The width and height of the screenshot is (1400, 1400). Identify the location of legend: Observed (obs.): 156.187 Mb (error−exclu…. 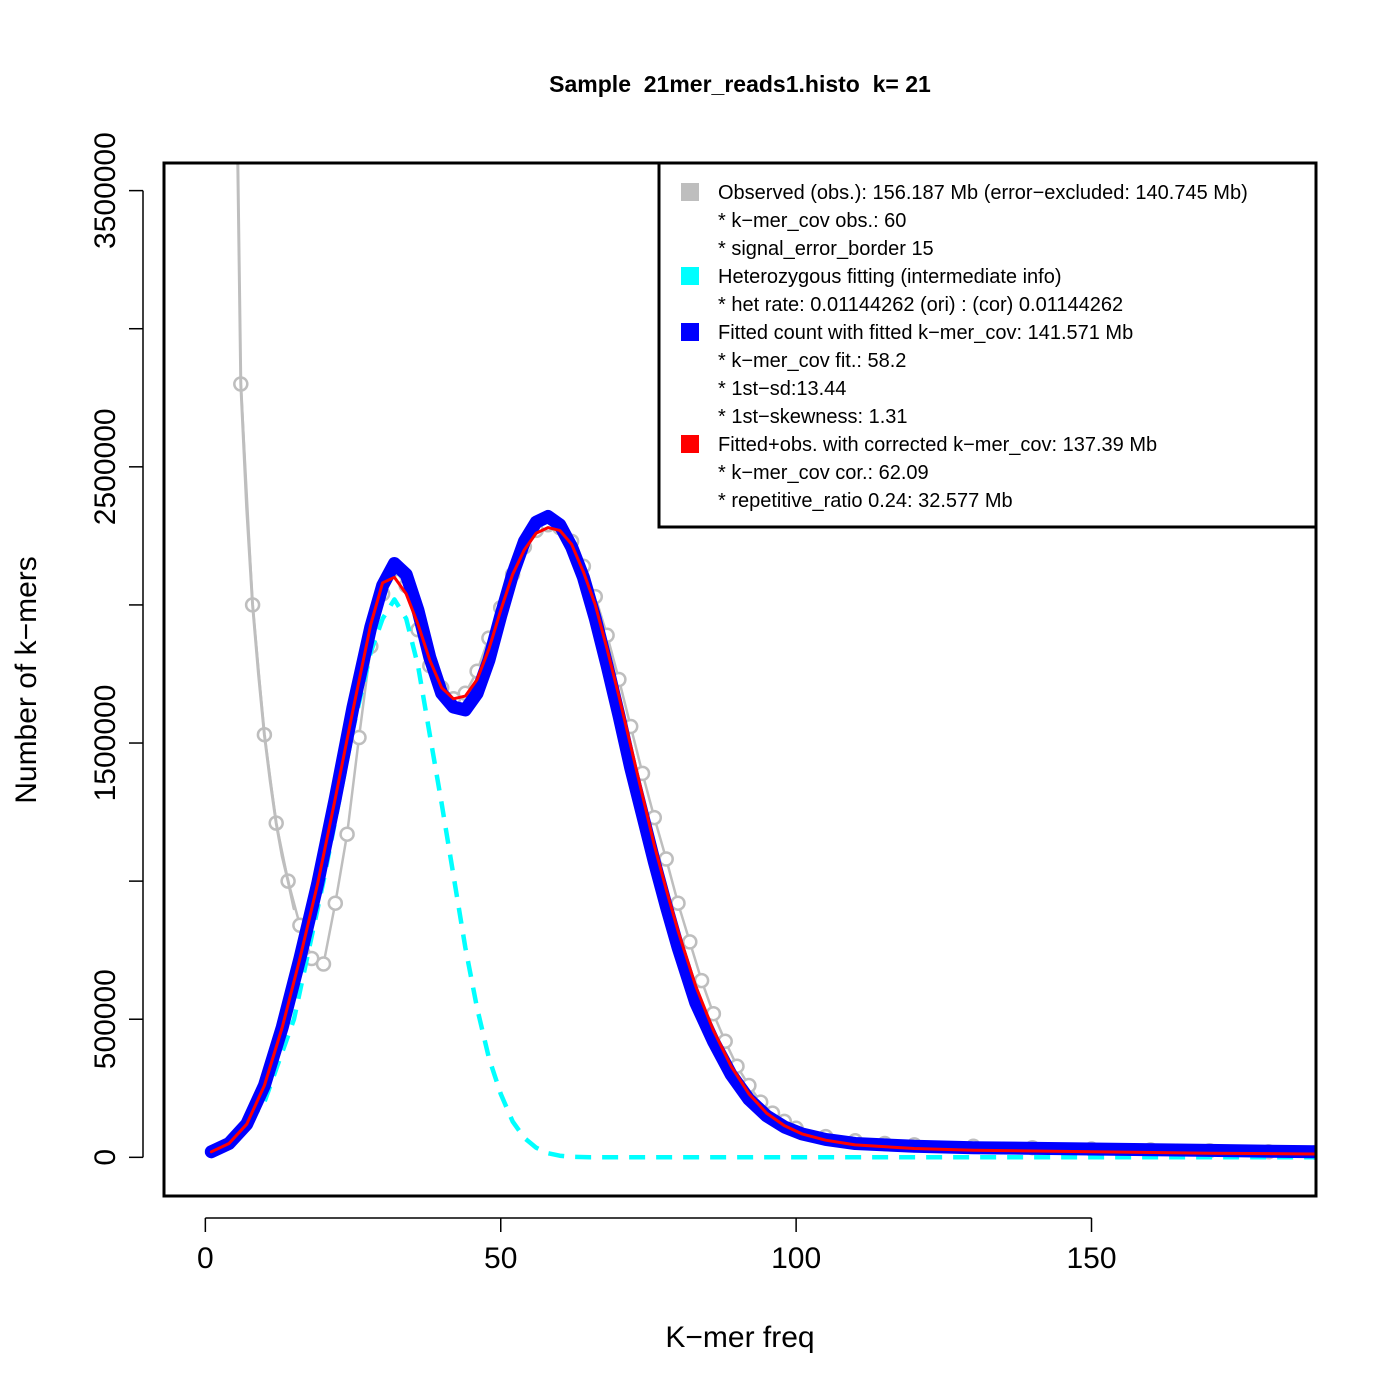
(987, 345).